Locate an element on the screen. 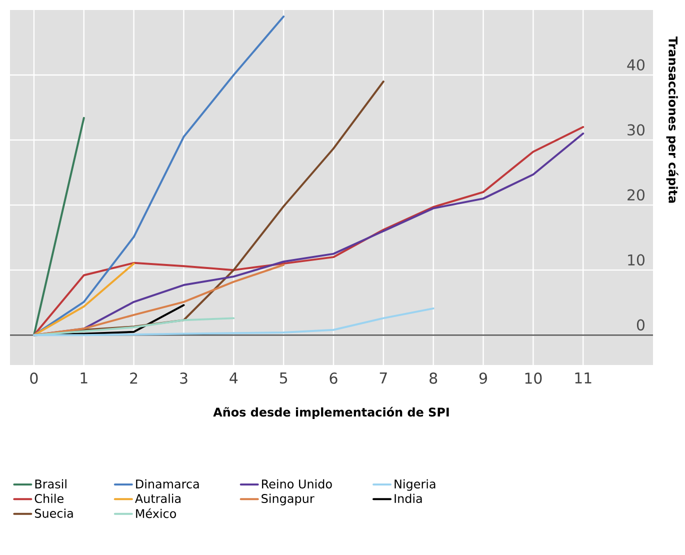  x-tick-label: 10 is located at coordinates (533, 378).